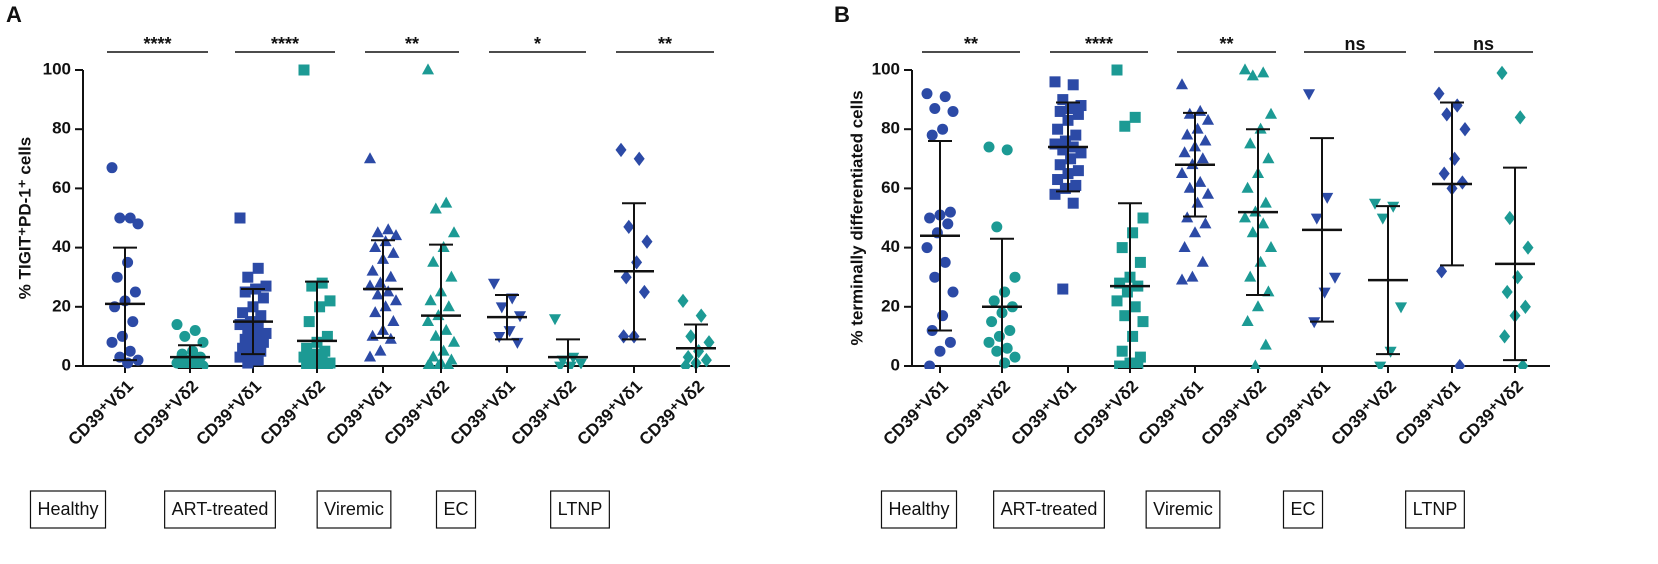 Image resolution: width=1658 pixels, height=564 pixels. Describe the element at coordinates (66, 364) in the screenshot. I see `y-tick-label: 0` at that location.